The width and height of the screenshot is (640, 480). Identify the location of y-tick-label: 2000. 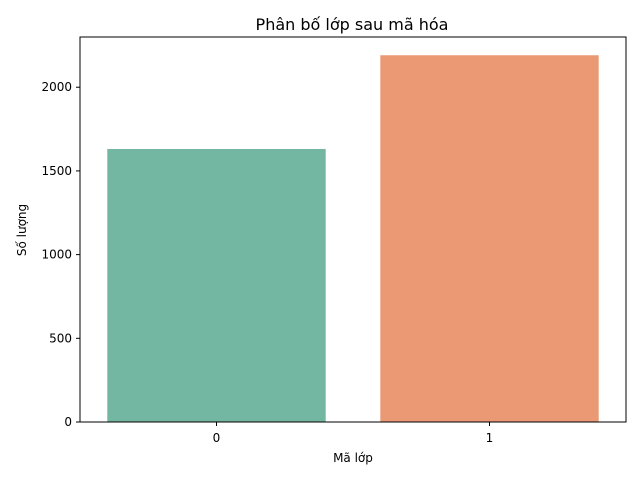
(56, 87).